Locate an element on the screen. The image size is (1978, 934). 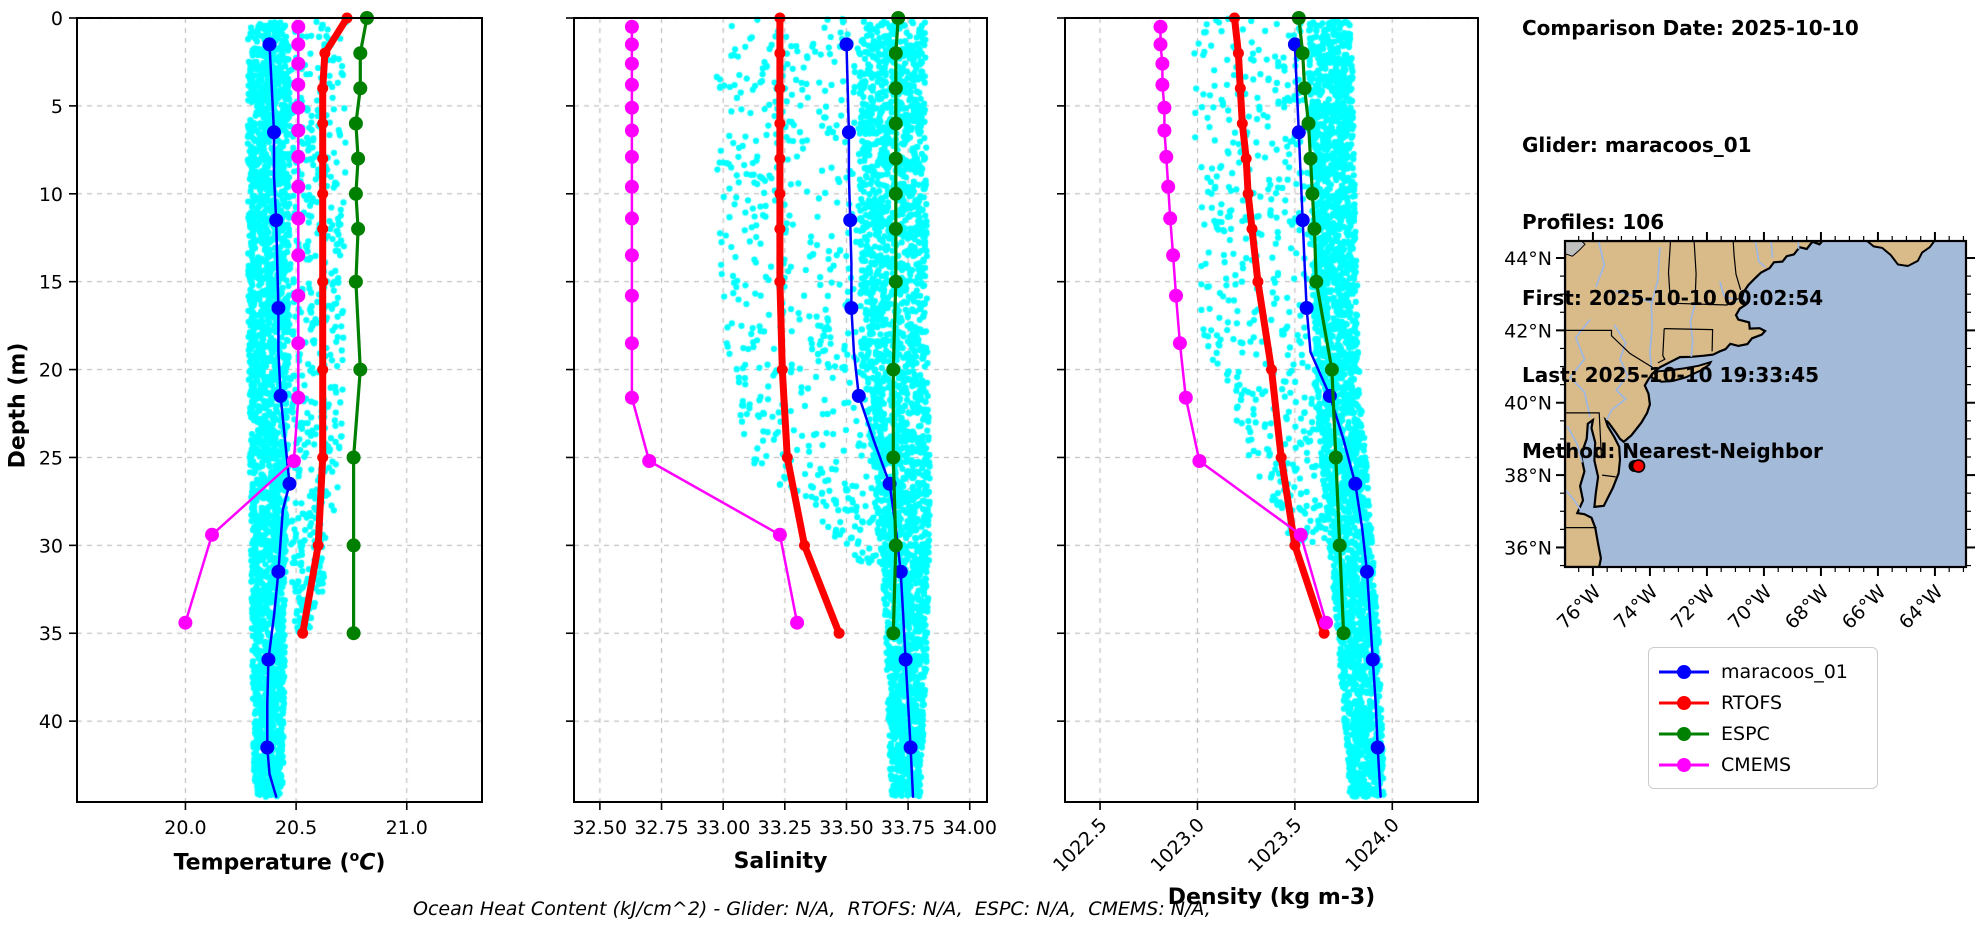
x-tick-label: 33.00 is located at coordinates (723, 828).